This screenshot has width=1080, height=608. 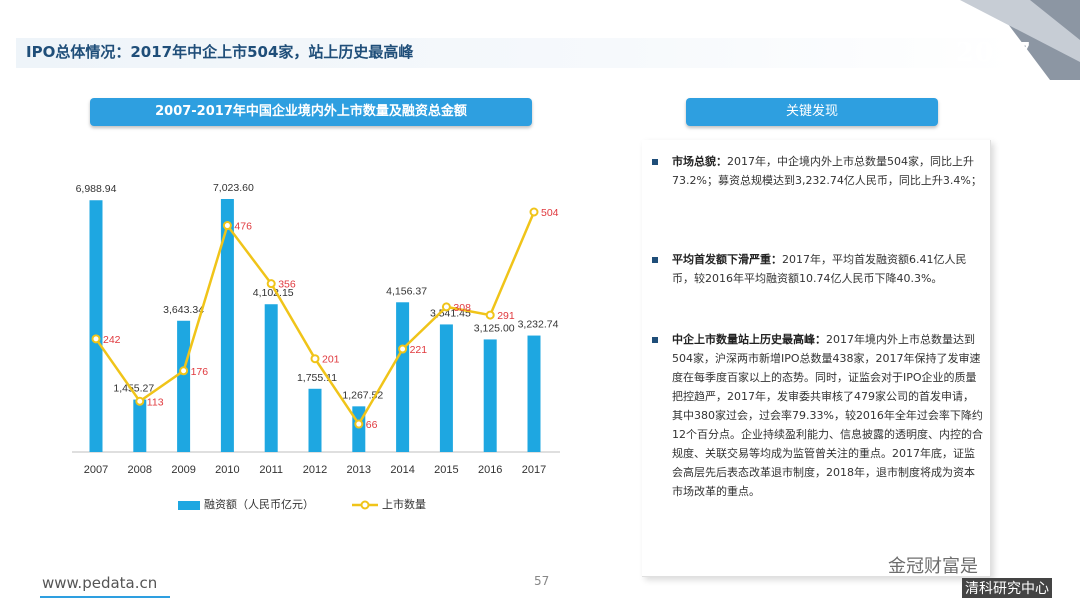 I want to click on line-label-2007: 242, so click(x=112, y=340).